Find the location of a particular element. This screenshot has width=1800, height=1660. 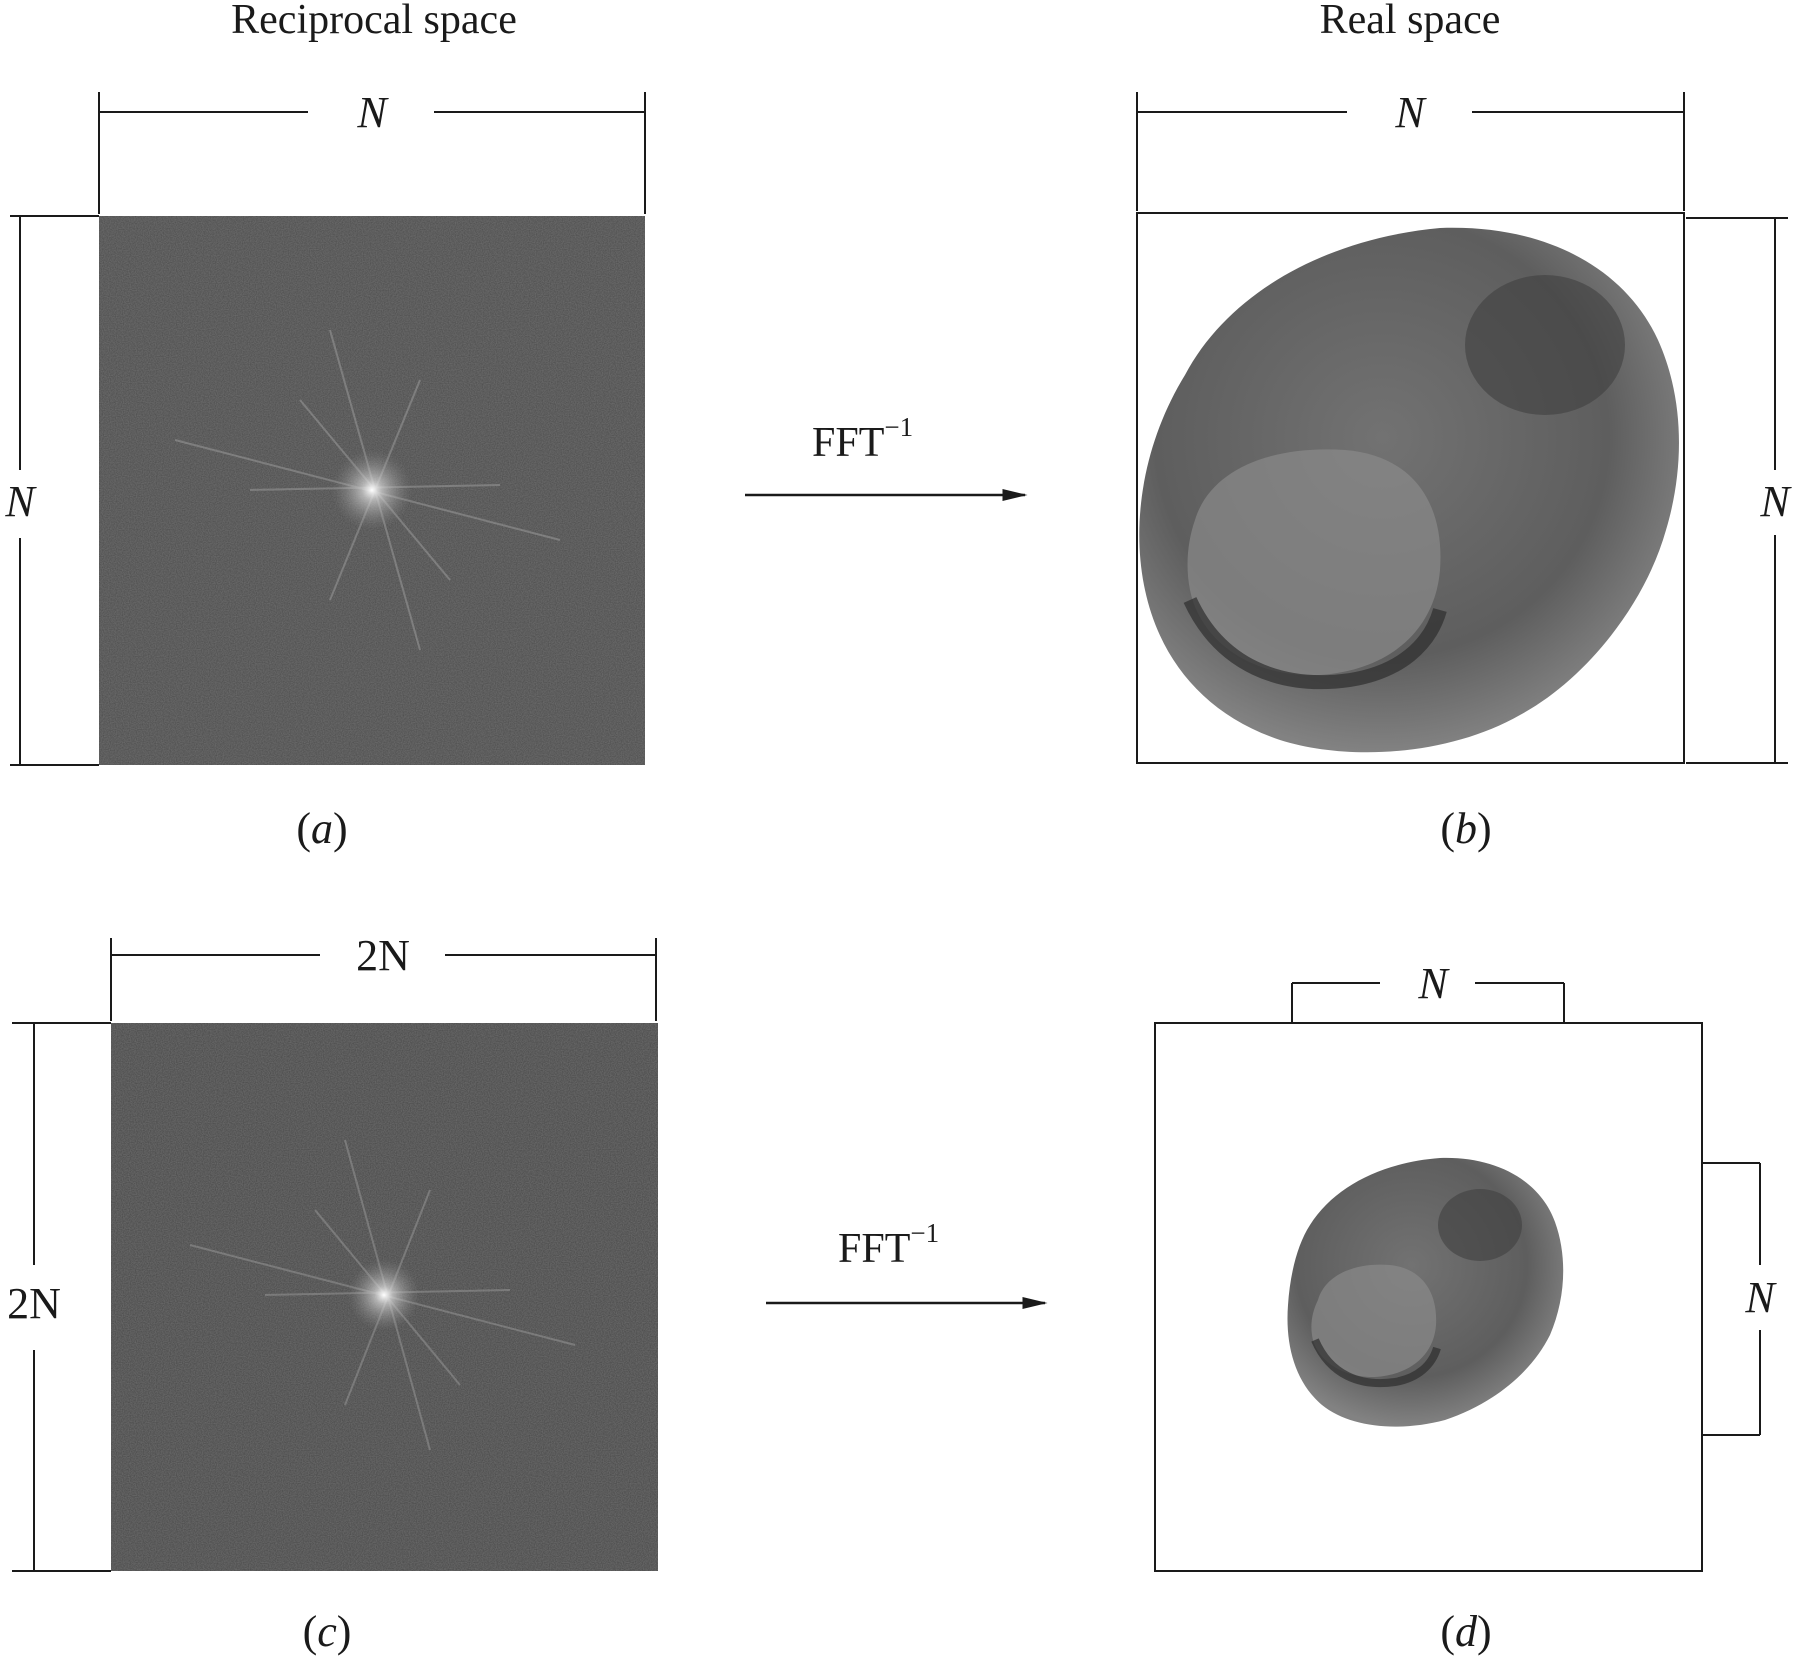

transform-arrow-bottom: FFT−1 is located at coordinates (907, 1263).